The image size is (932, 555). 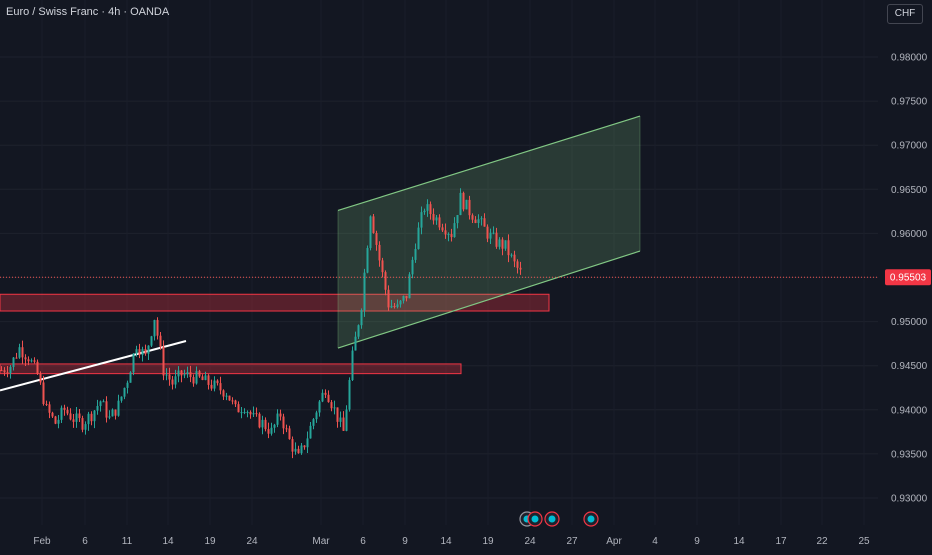 What do you see at coordinates (363, 541) in the screenshot?
I see `time-tick-label: 6` at bounding box center [363, 541].